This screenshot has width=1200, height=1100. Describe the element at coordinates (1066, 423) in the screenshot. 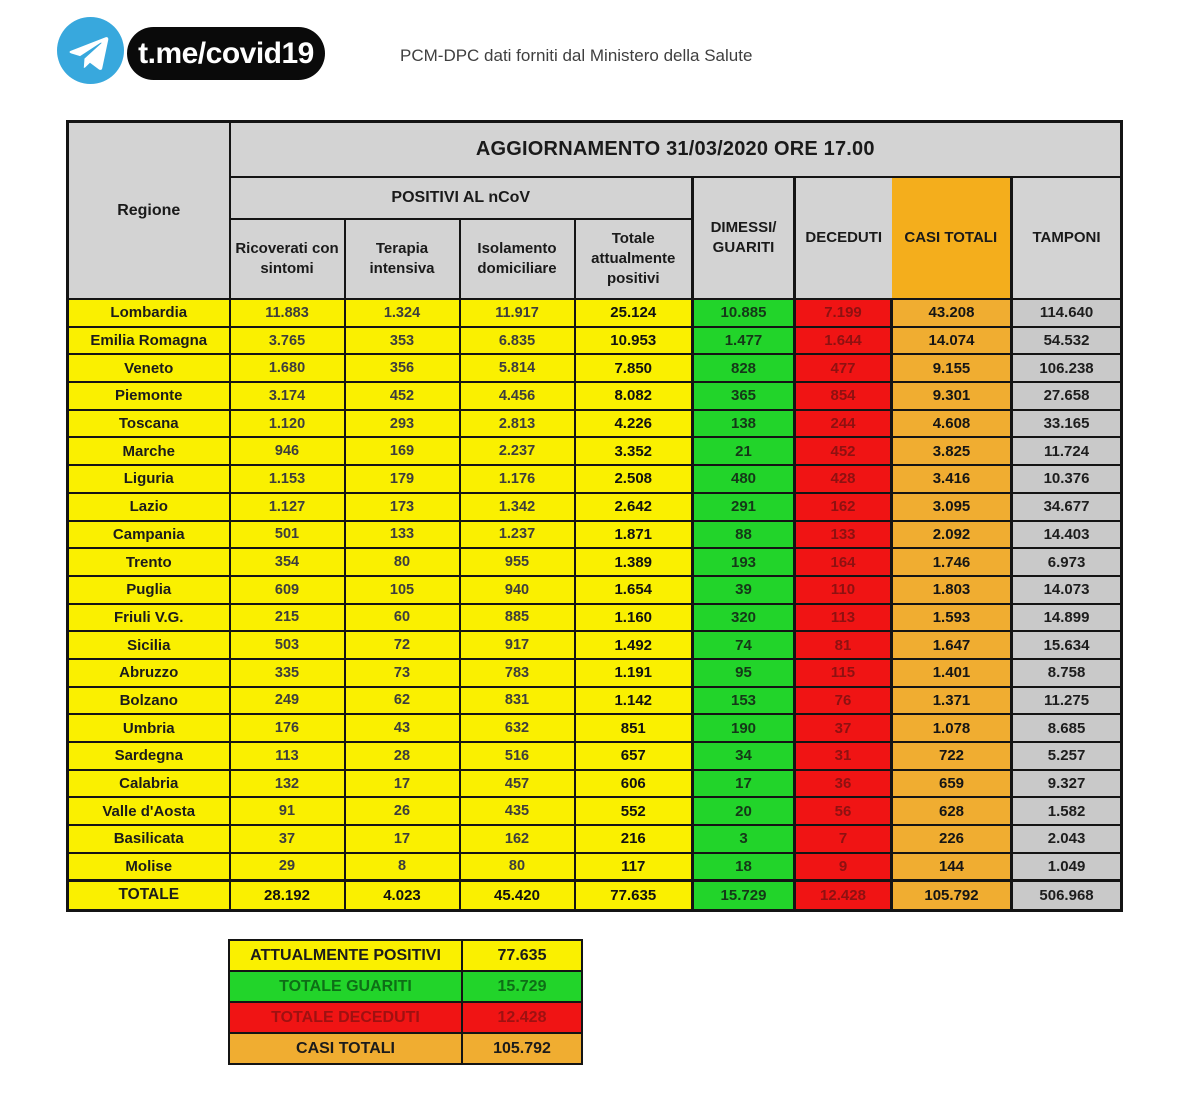

I see `tamponi-cell: 33.165` at that location.